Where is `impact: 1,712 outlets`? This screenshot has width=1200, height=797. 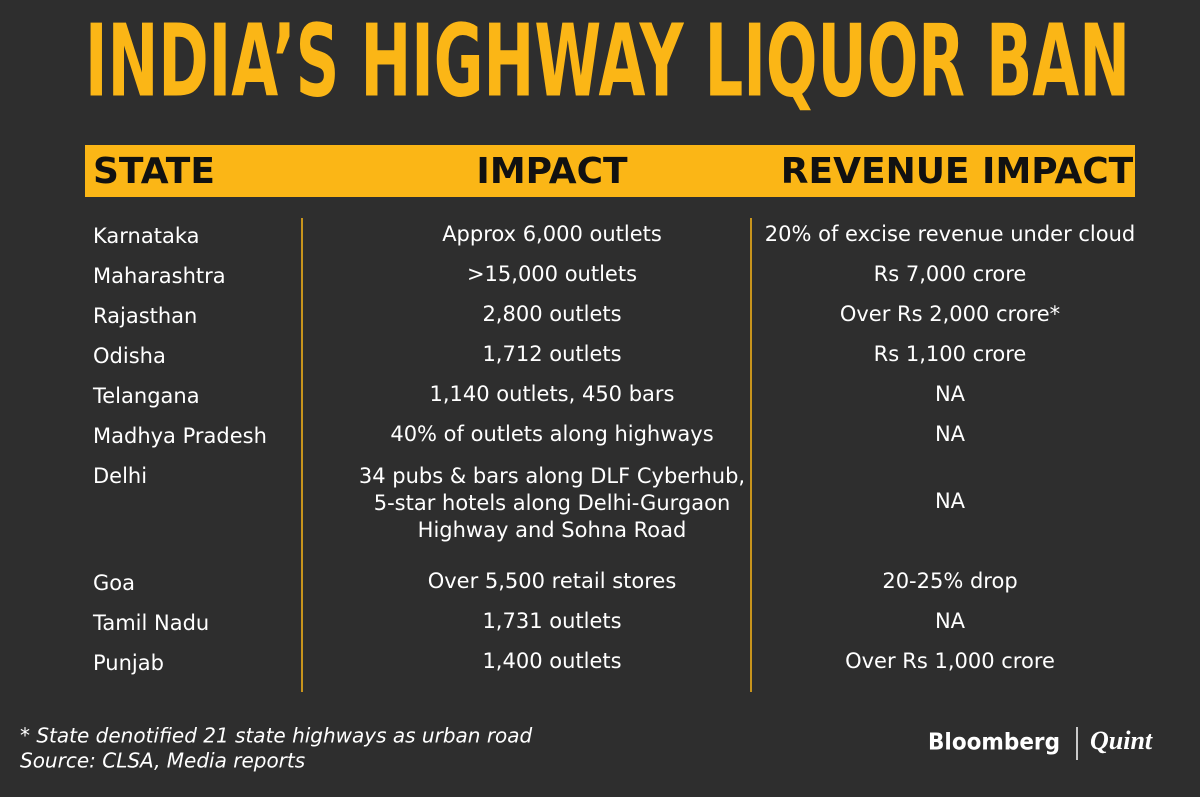 impact: 1,712 outlets is located at coordinates (551, 354).